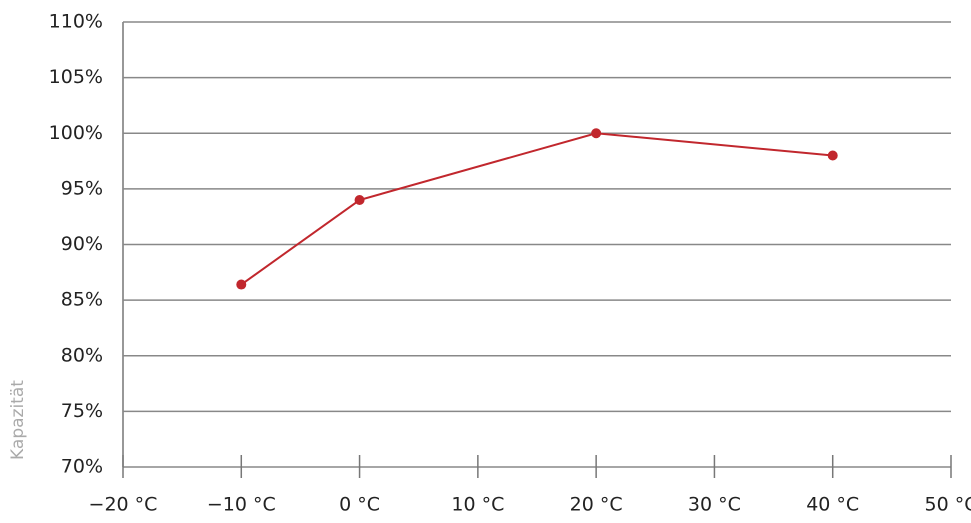 This screenshot has height=523, width=971. Describe the element at coordinates (76, 133) in the screenshot. I see `y-tick-label: 100%` at that location.